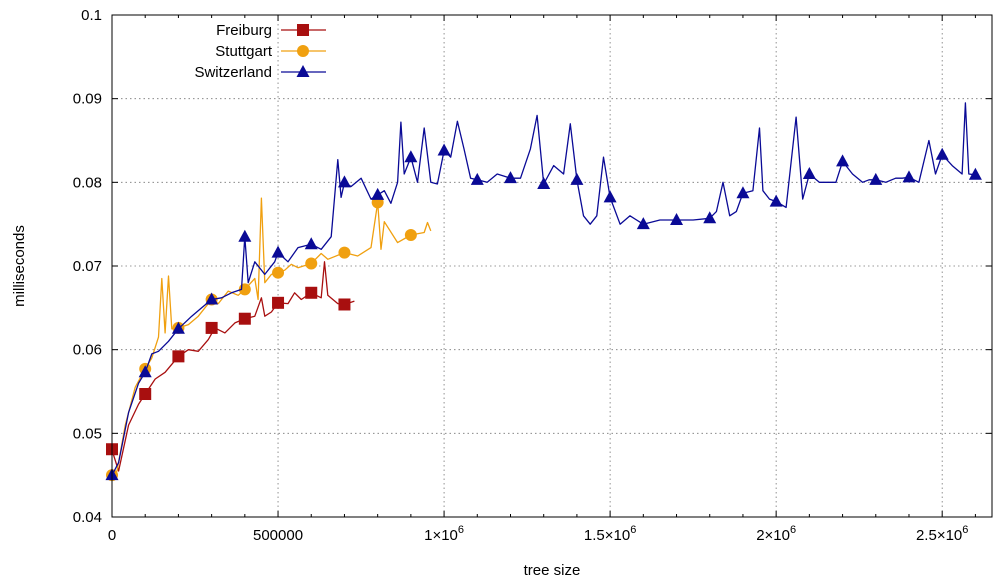 The image size is (993, 580). Describe the element at coordinates (939, 535) in the screenshot. I see `x-tick-base: 2.5×10` at that location.